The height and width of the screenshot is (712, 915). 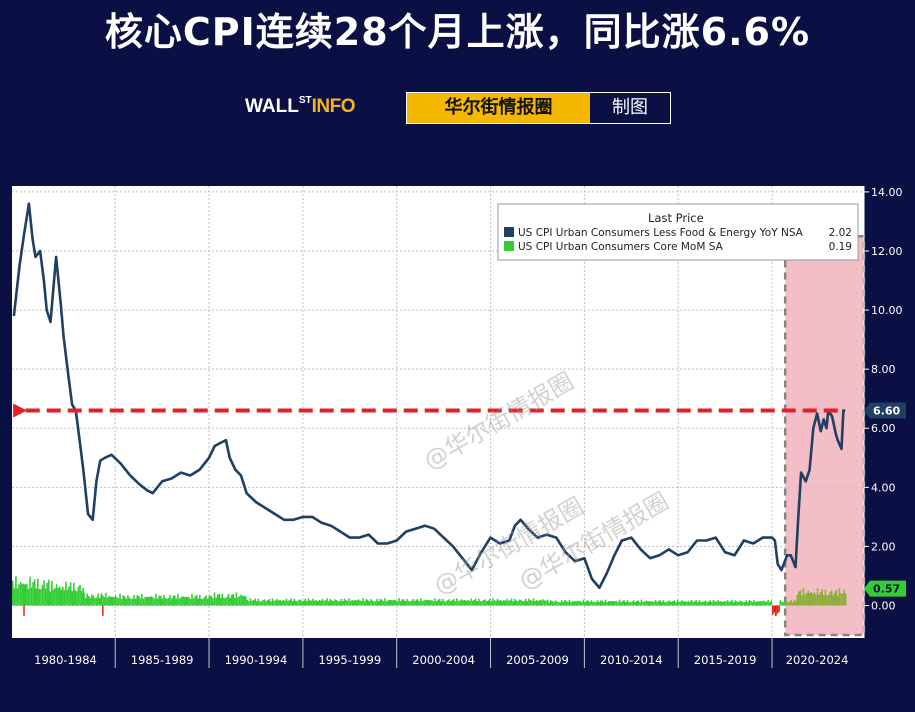 What do you see at coordinates (885, 410) in the screenshot?
I see `last-value-tag` at bounding box center [885, 410].